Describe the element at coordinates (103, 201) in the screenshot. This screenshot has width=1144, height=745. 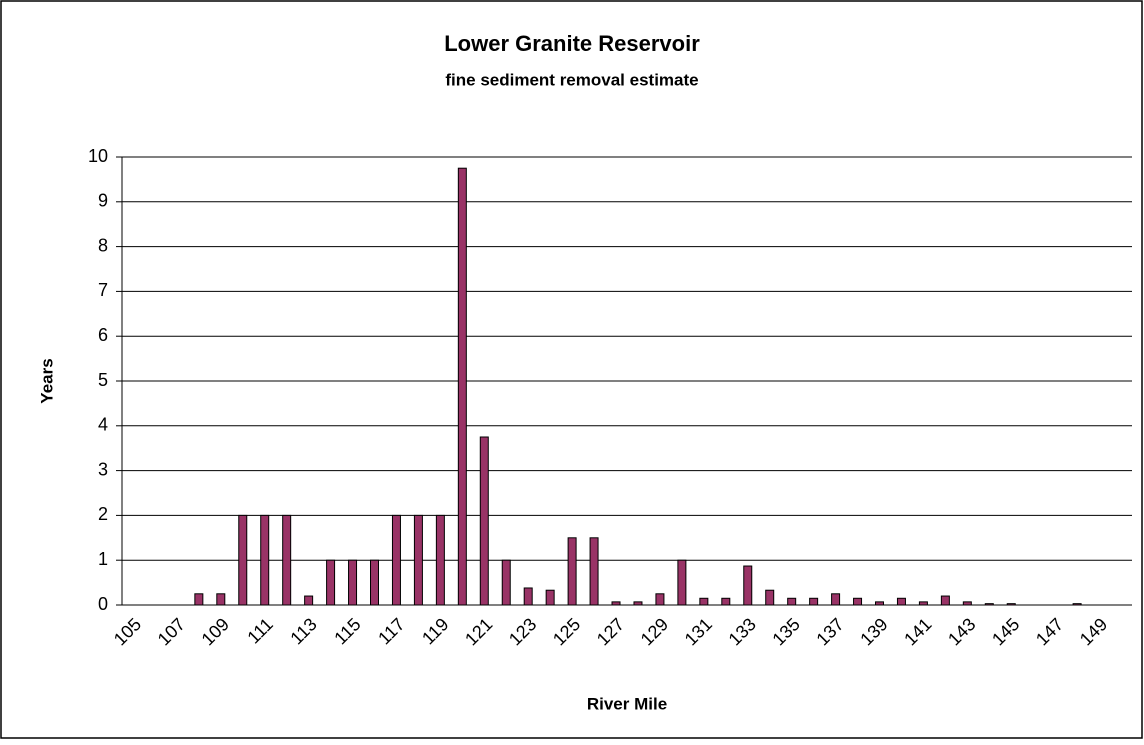
I see `y-tick-label: 9` at that location.